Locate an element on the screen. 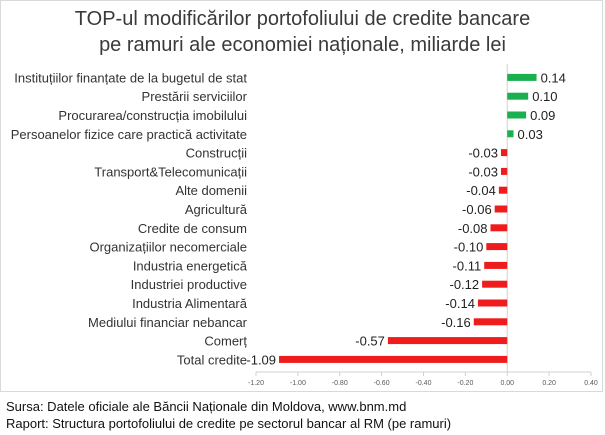 Image resolution: width=605 pixels, height=435 pixels. category-label: Industria energetică is located at coordinates (190, 265).